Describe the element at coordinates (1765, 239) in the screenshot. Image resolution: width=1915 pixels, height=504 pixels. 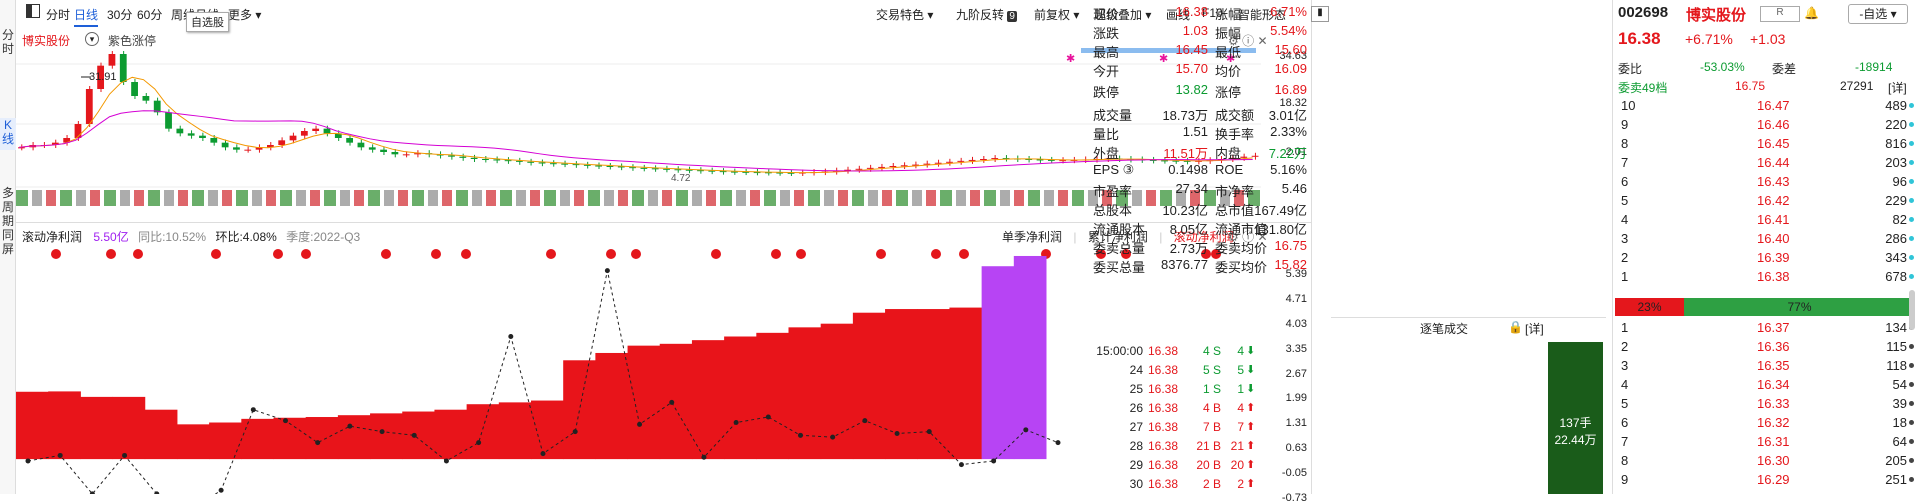
I see `ask-row: 3 16.40 286` at that location.